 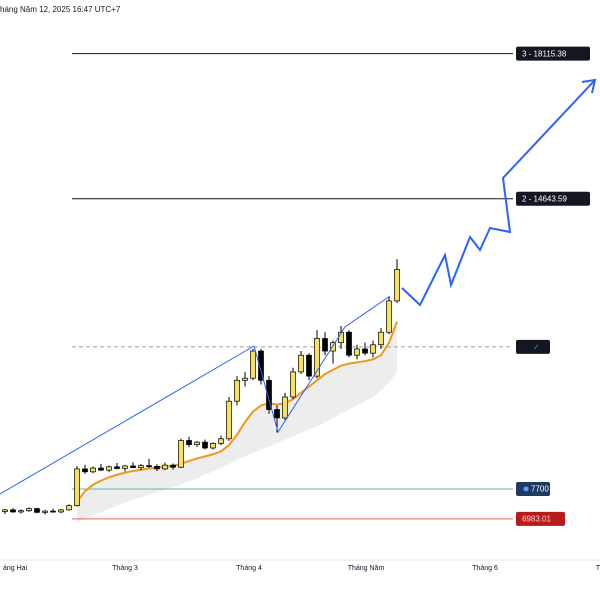 What do you see at coordinates (60, 9) in the screenshot?
I see `header-date: háng Năm 12, 2025 16:47 UTC+7` at bounding box center [60, 9].